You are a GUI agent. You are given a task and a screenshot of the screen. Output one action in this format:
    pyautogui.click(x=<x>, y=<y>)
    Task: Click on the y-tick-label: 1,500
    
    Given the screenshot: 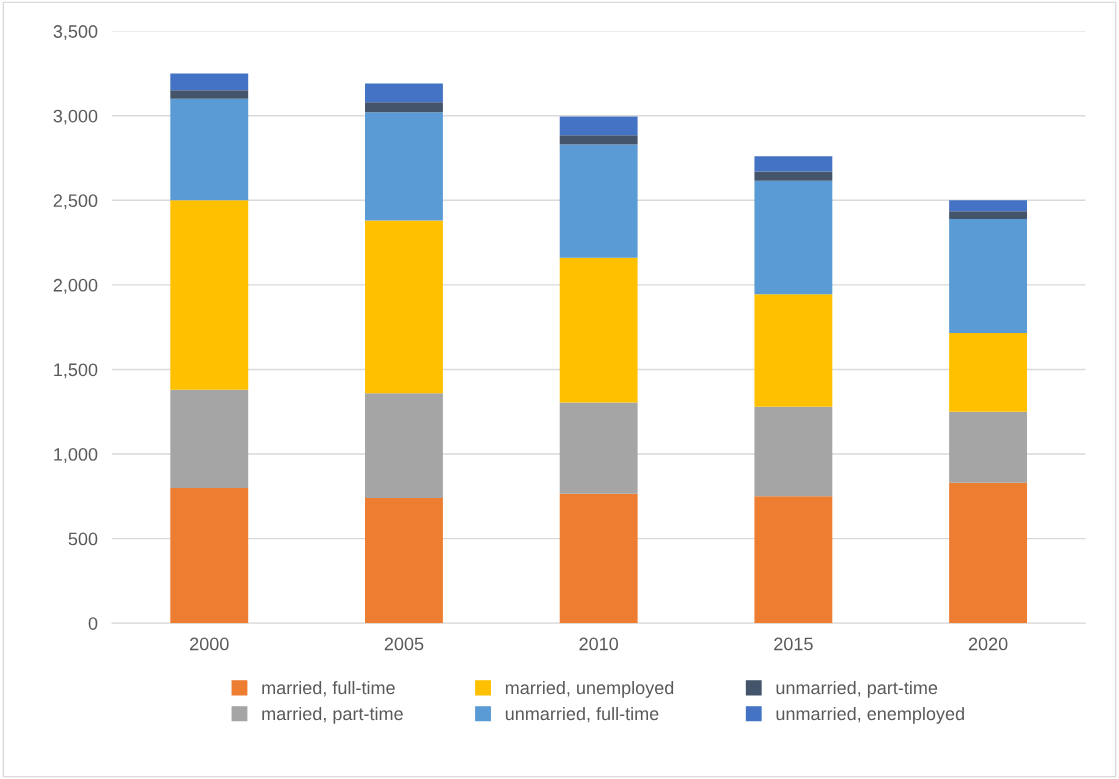 What is the action you would take?
    pyautogui.click(x=76, y=371)
    